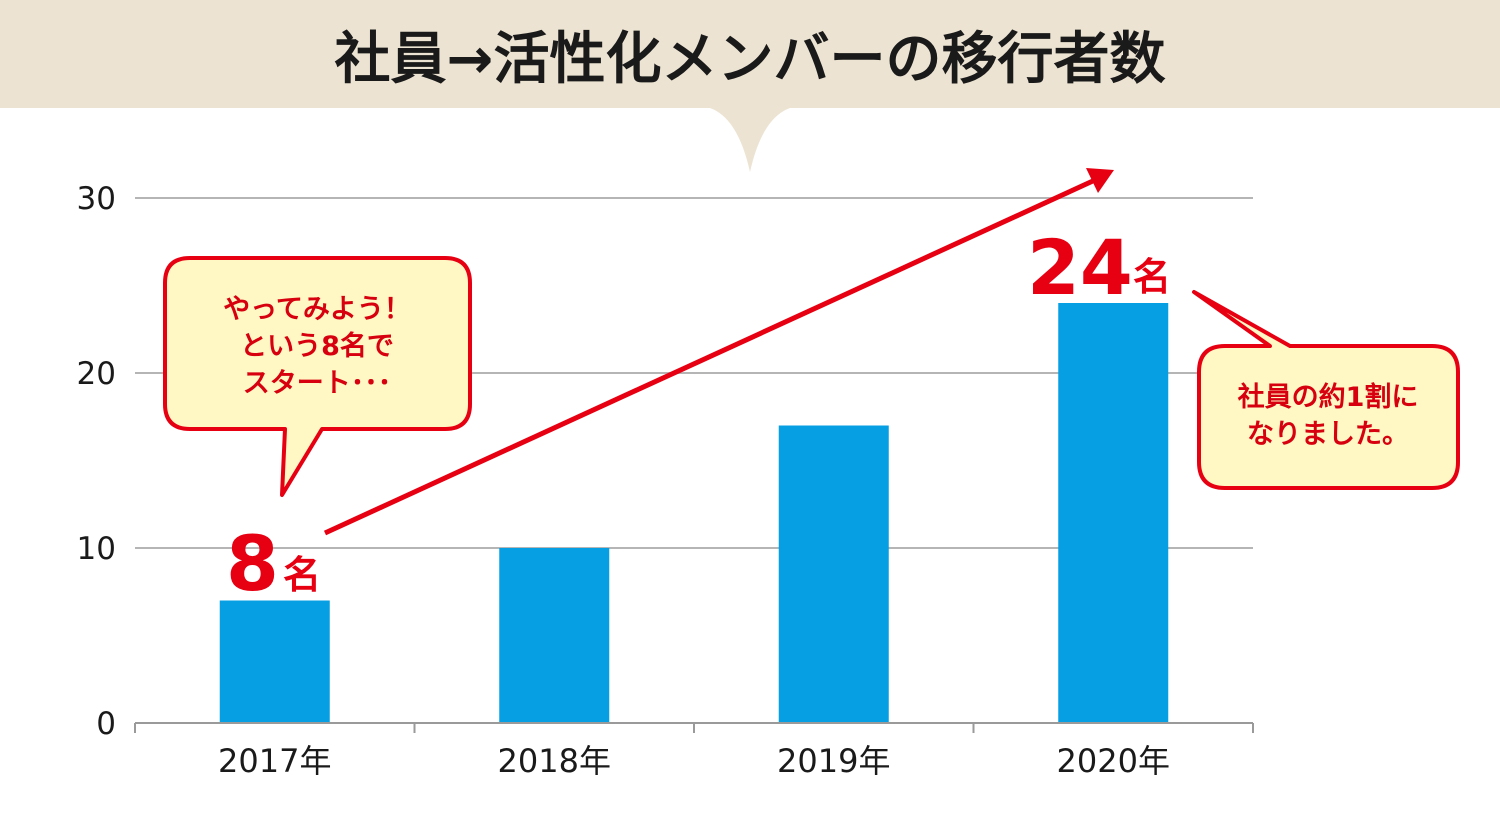 The height and width of the screenshot is (825, 1500). Describe the element at coordinates (1328, 434) in the screenshot. I see `bubble-right-line-2: なりました。` at that location.